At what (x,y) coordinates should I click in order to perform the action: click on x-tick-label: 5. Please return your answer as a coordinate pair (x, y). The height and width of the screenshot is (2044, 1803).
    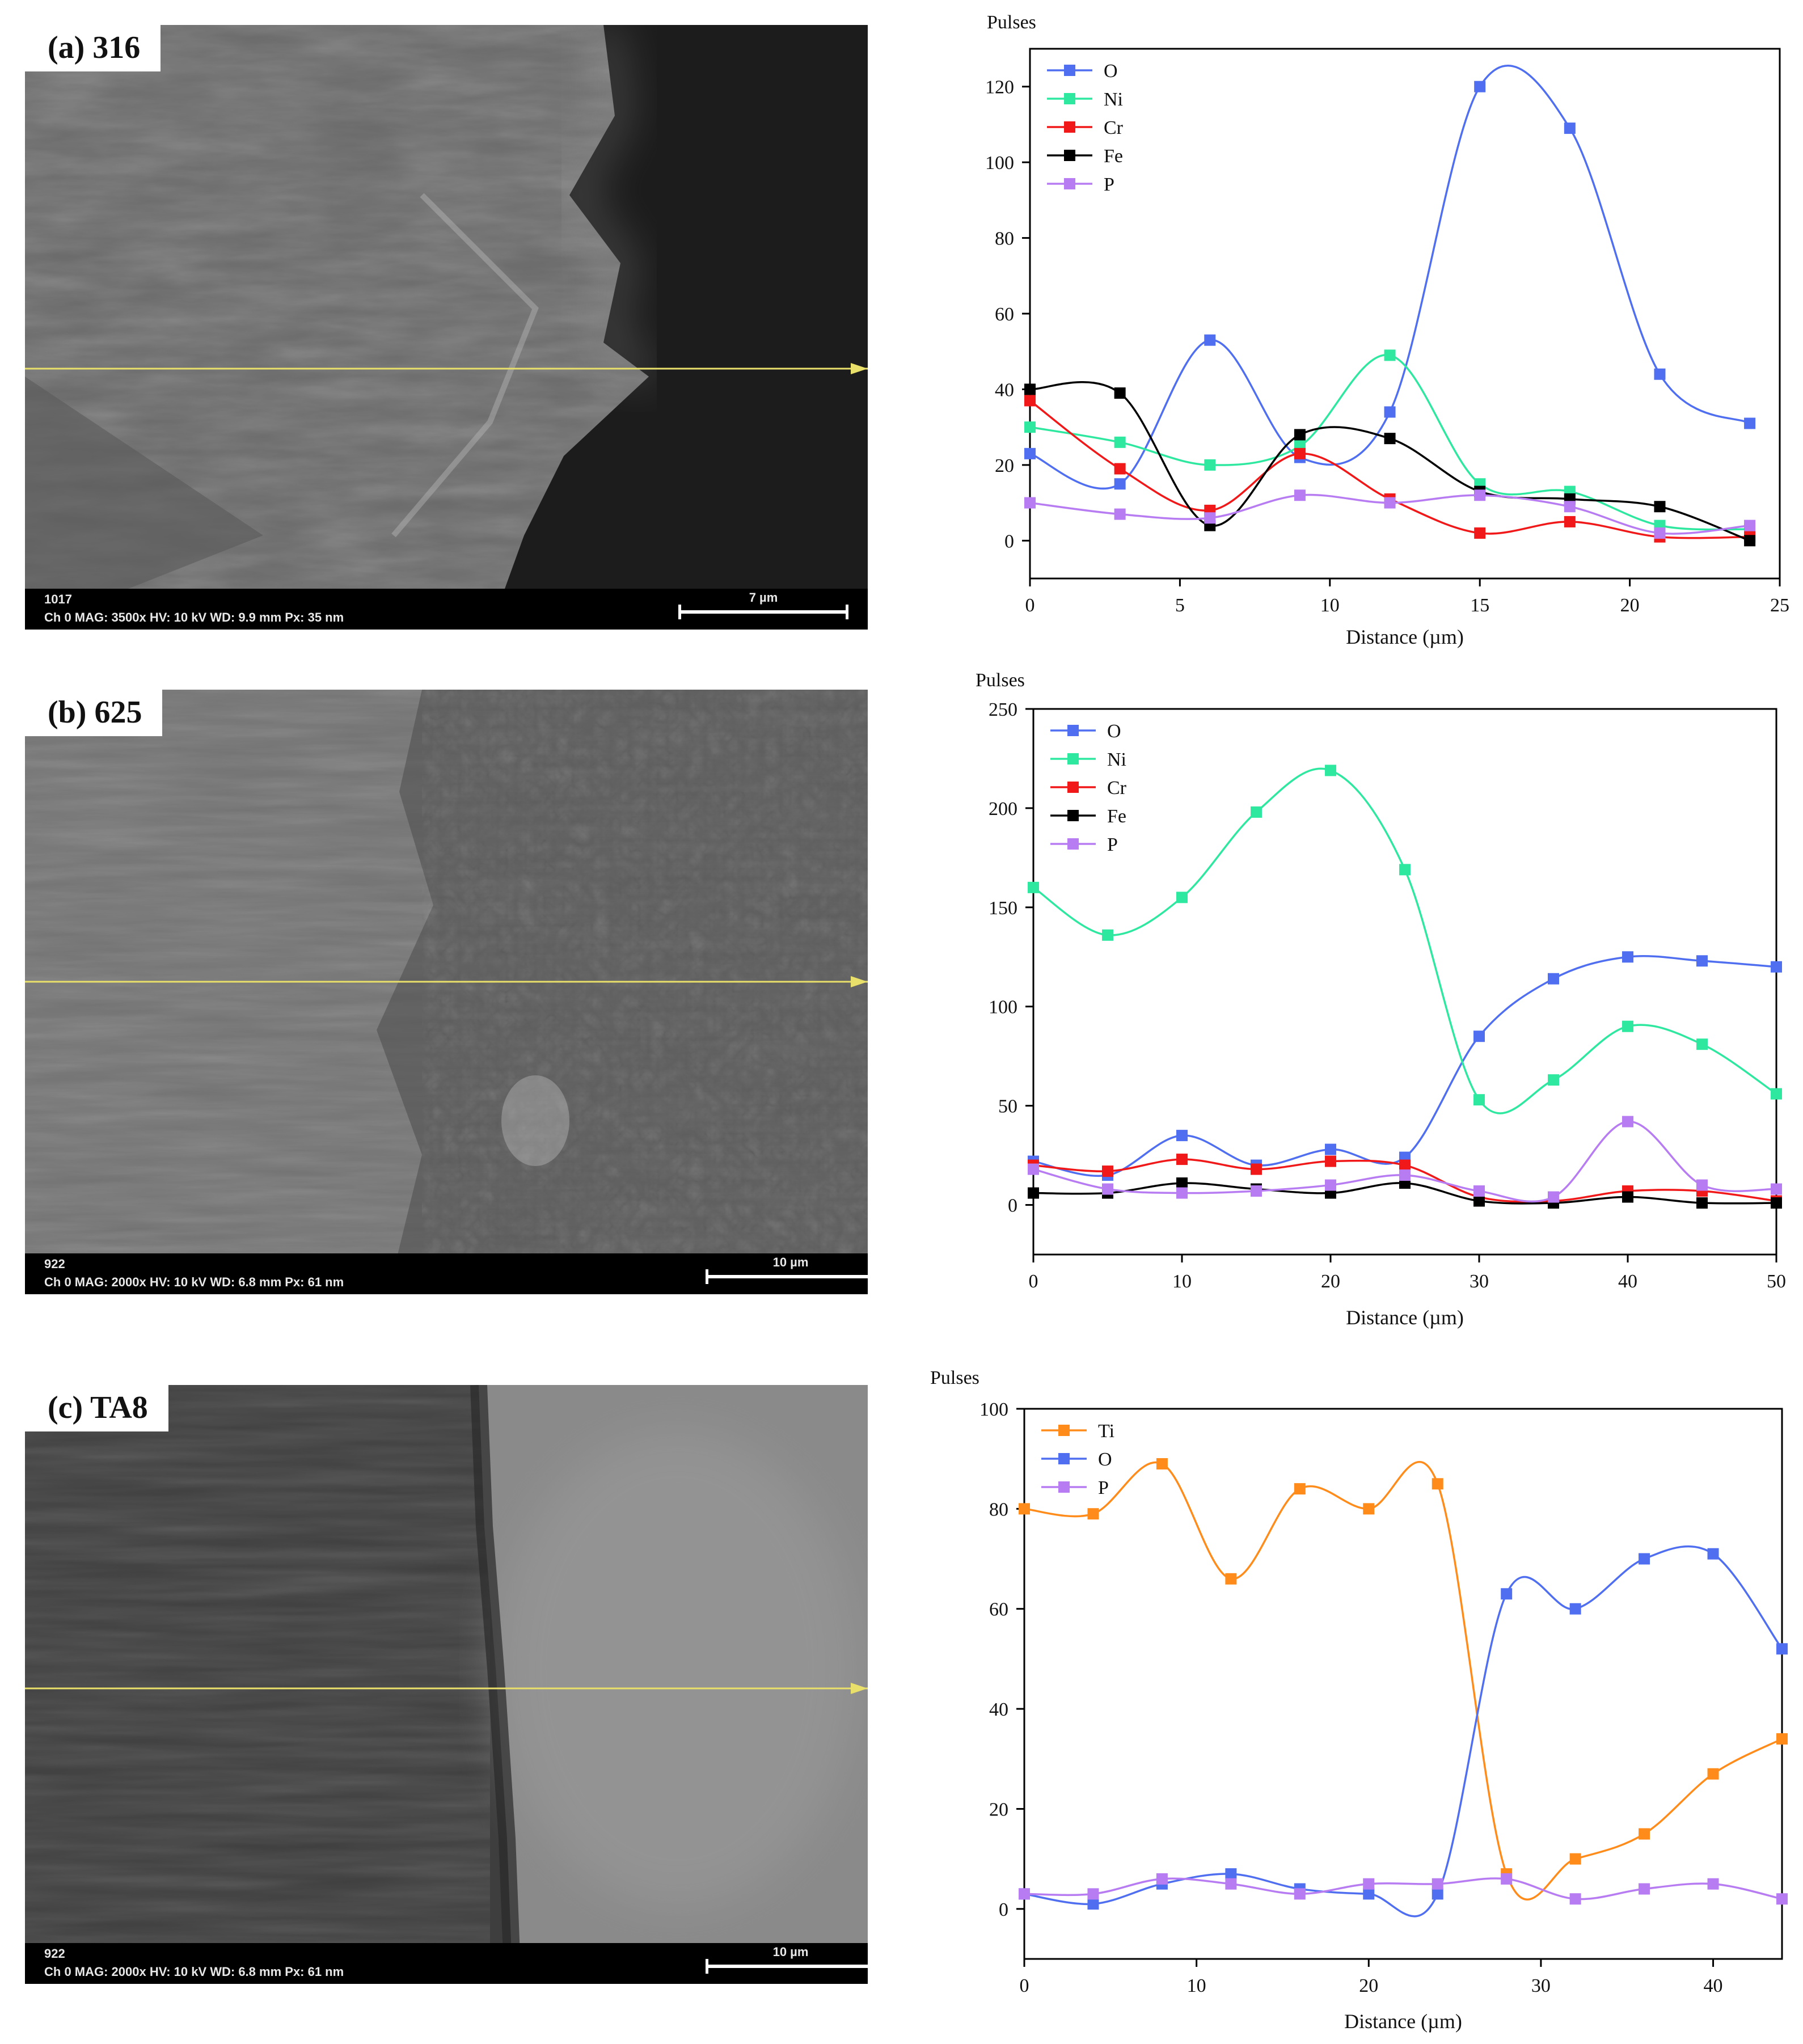
    Looking at the image, I should click on (1180, 605).